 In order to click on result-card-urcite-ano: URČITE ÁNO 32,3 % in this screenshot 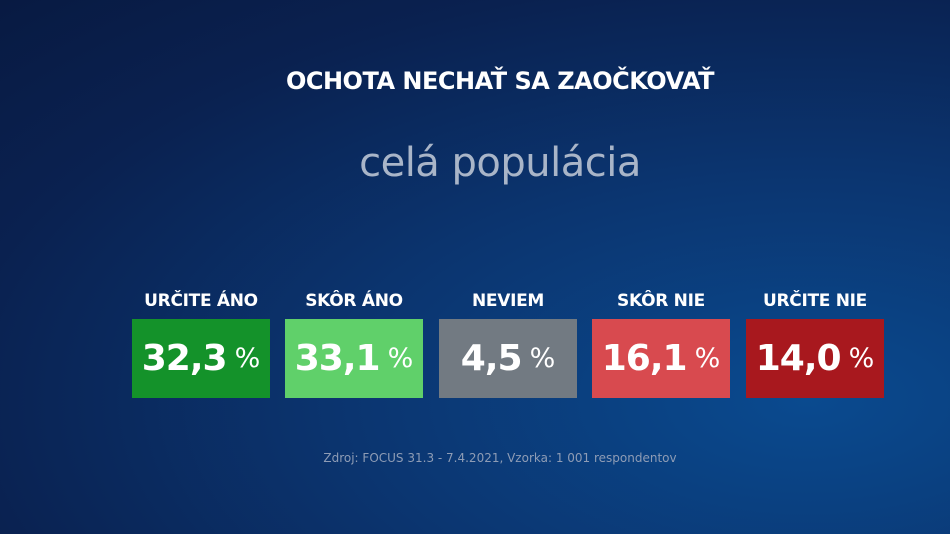, I will do `click(201, 343)`.